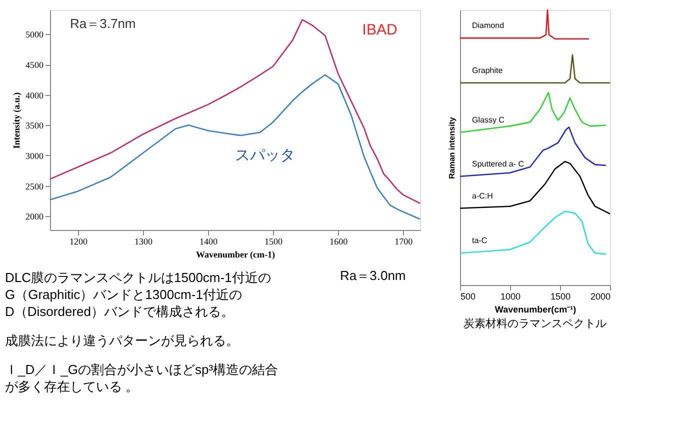 This screenshot has height=438, width=700. I want to click on y-tick-label: 3500, so click(35, 125).